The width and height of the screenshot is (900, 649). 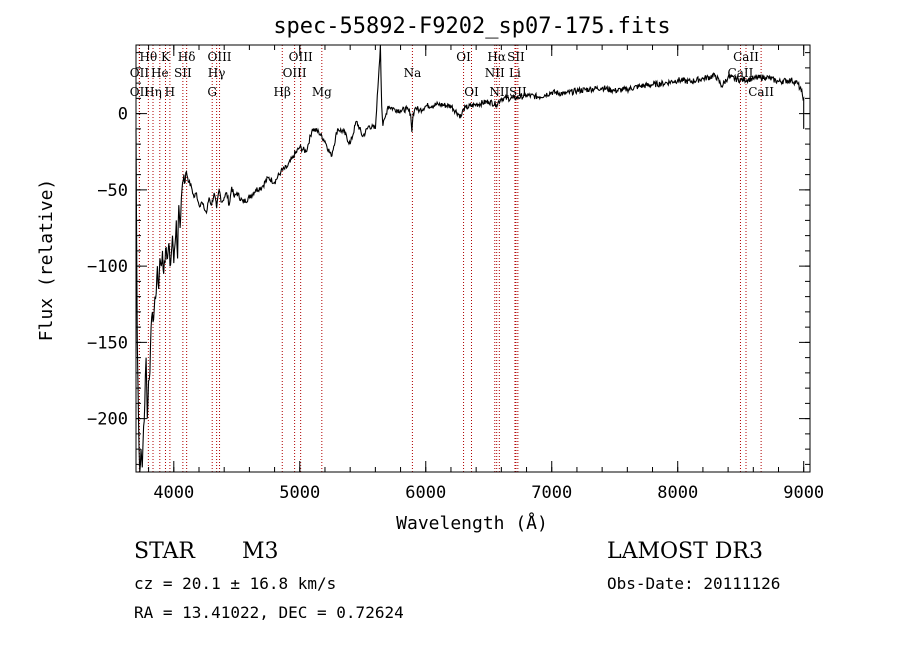 I want to click on x-tick-label: 6000, so click(x=425, y=493).